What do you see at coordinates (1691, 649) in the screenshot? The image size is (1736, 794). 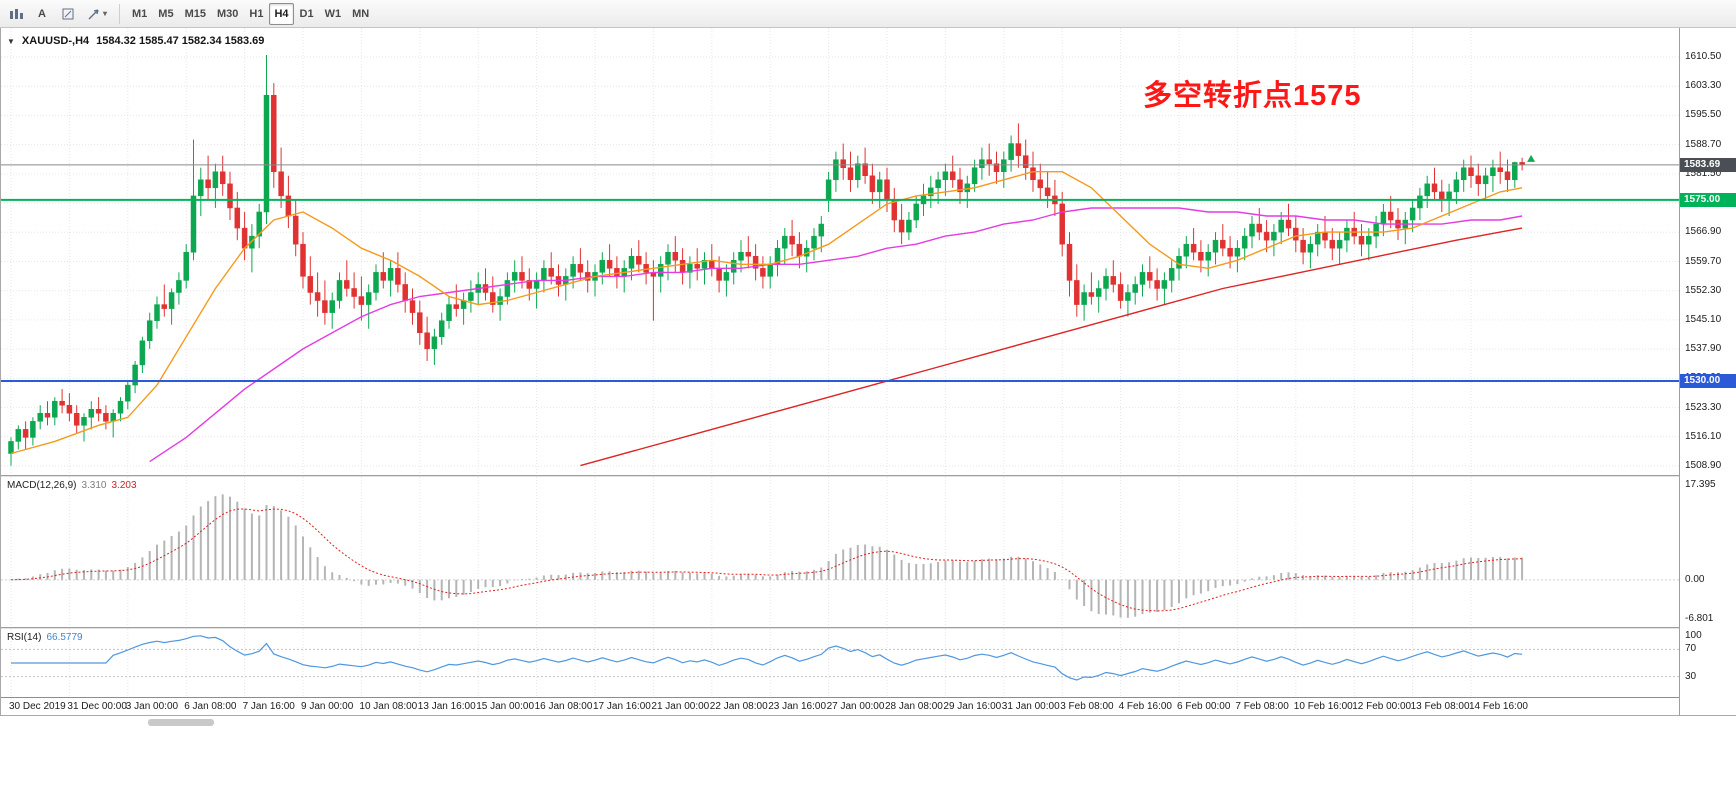 I see `rsi-scale-70: 70` at bounding box center [1691, 649].